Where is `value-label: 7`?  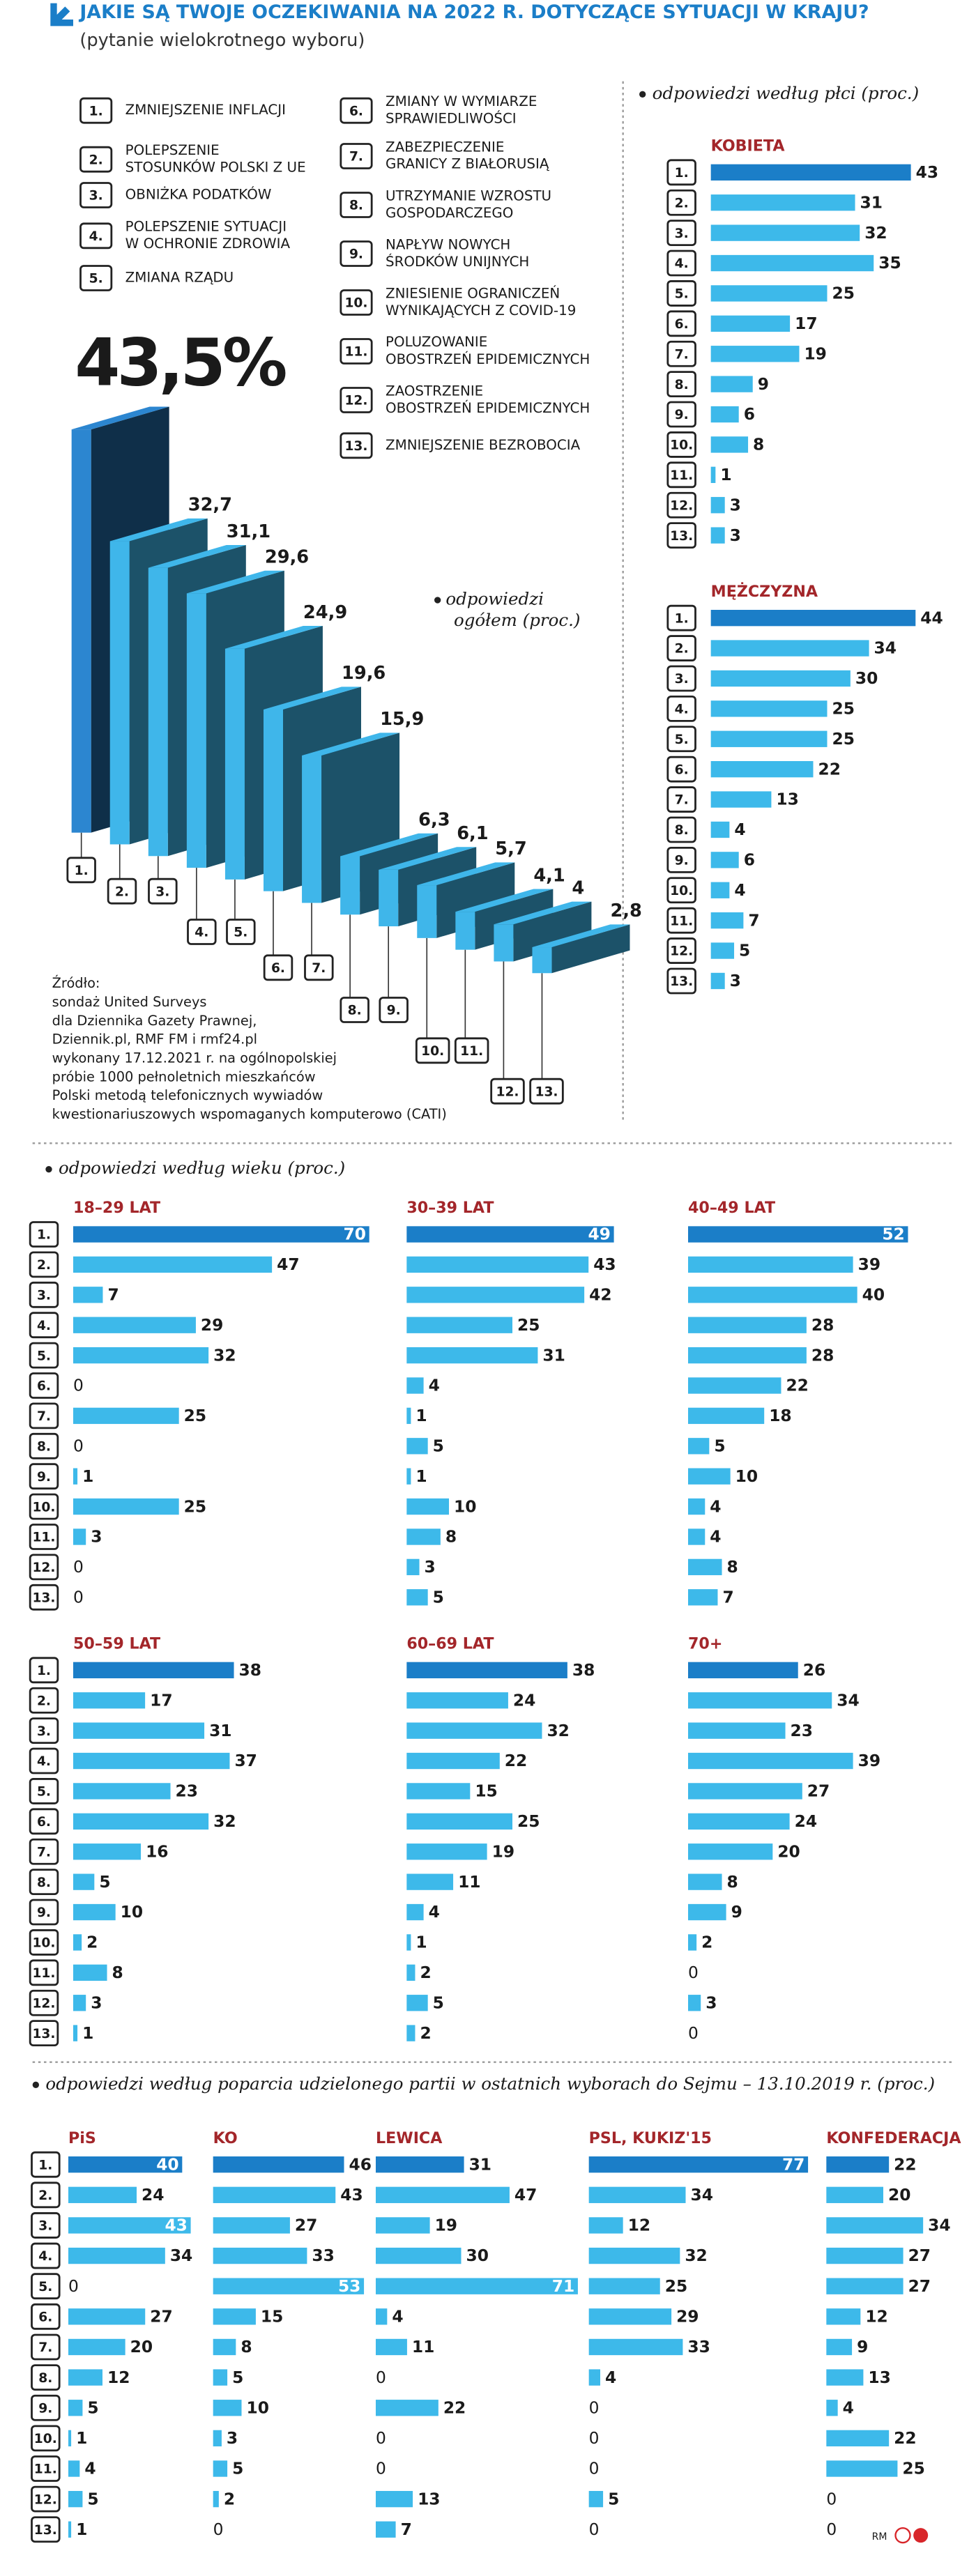 value-label: 7 is located at coordinates (727, 1597).